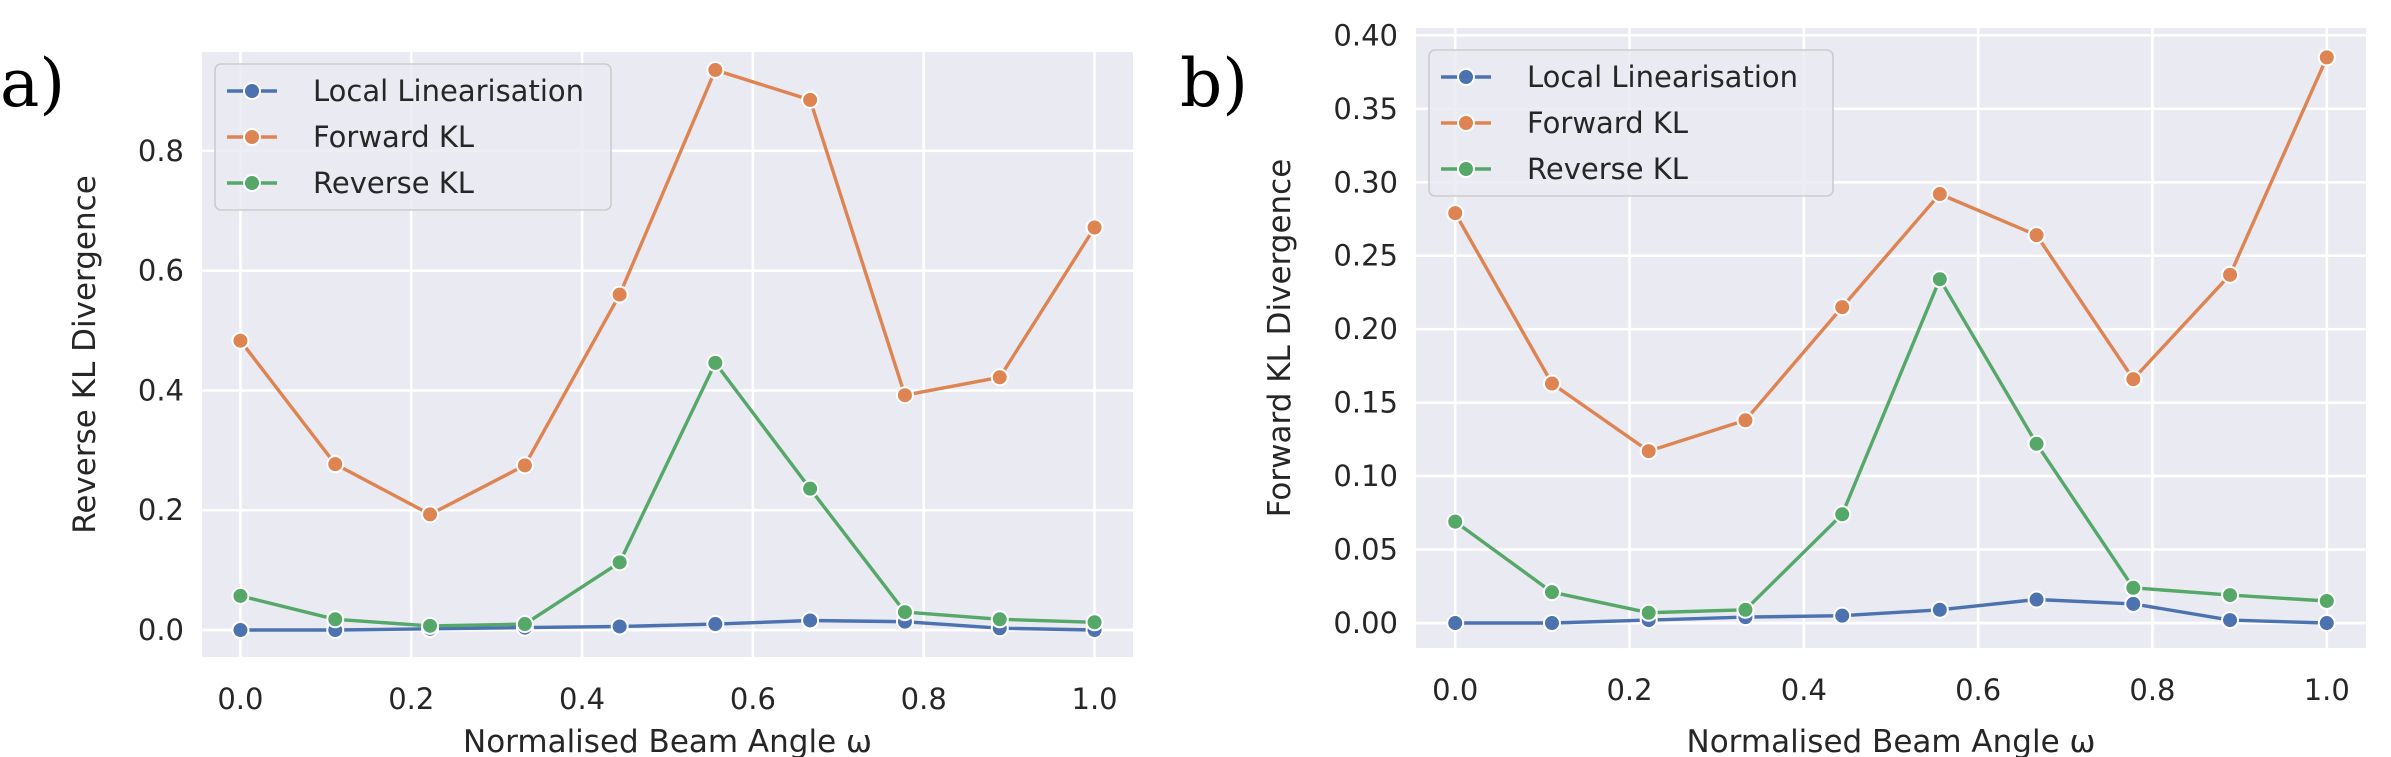 This screenshot has width=2391, height=757. Describe the element at coordinates (1280, 338) in the screenshot. I see `y-axis-label: Forward KL Divergence` at that location.